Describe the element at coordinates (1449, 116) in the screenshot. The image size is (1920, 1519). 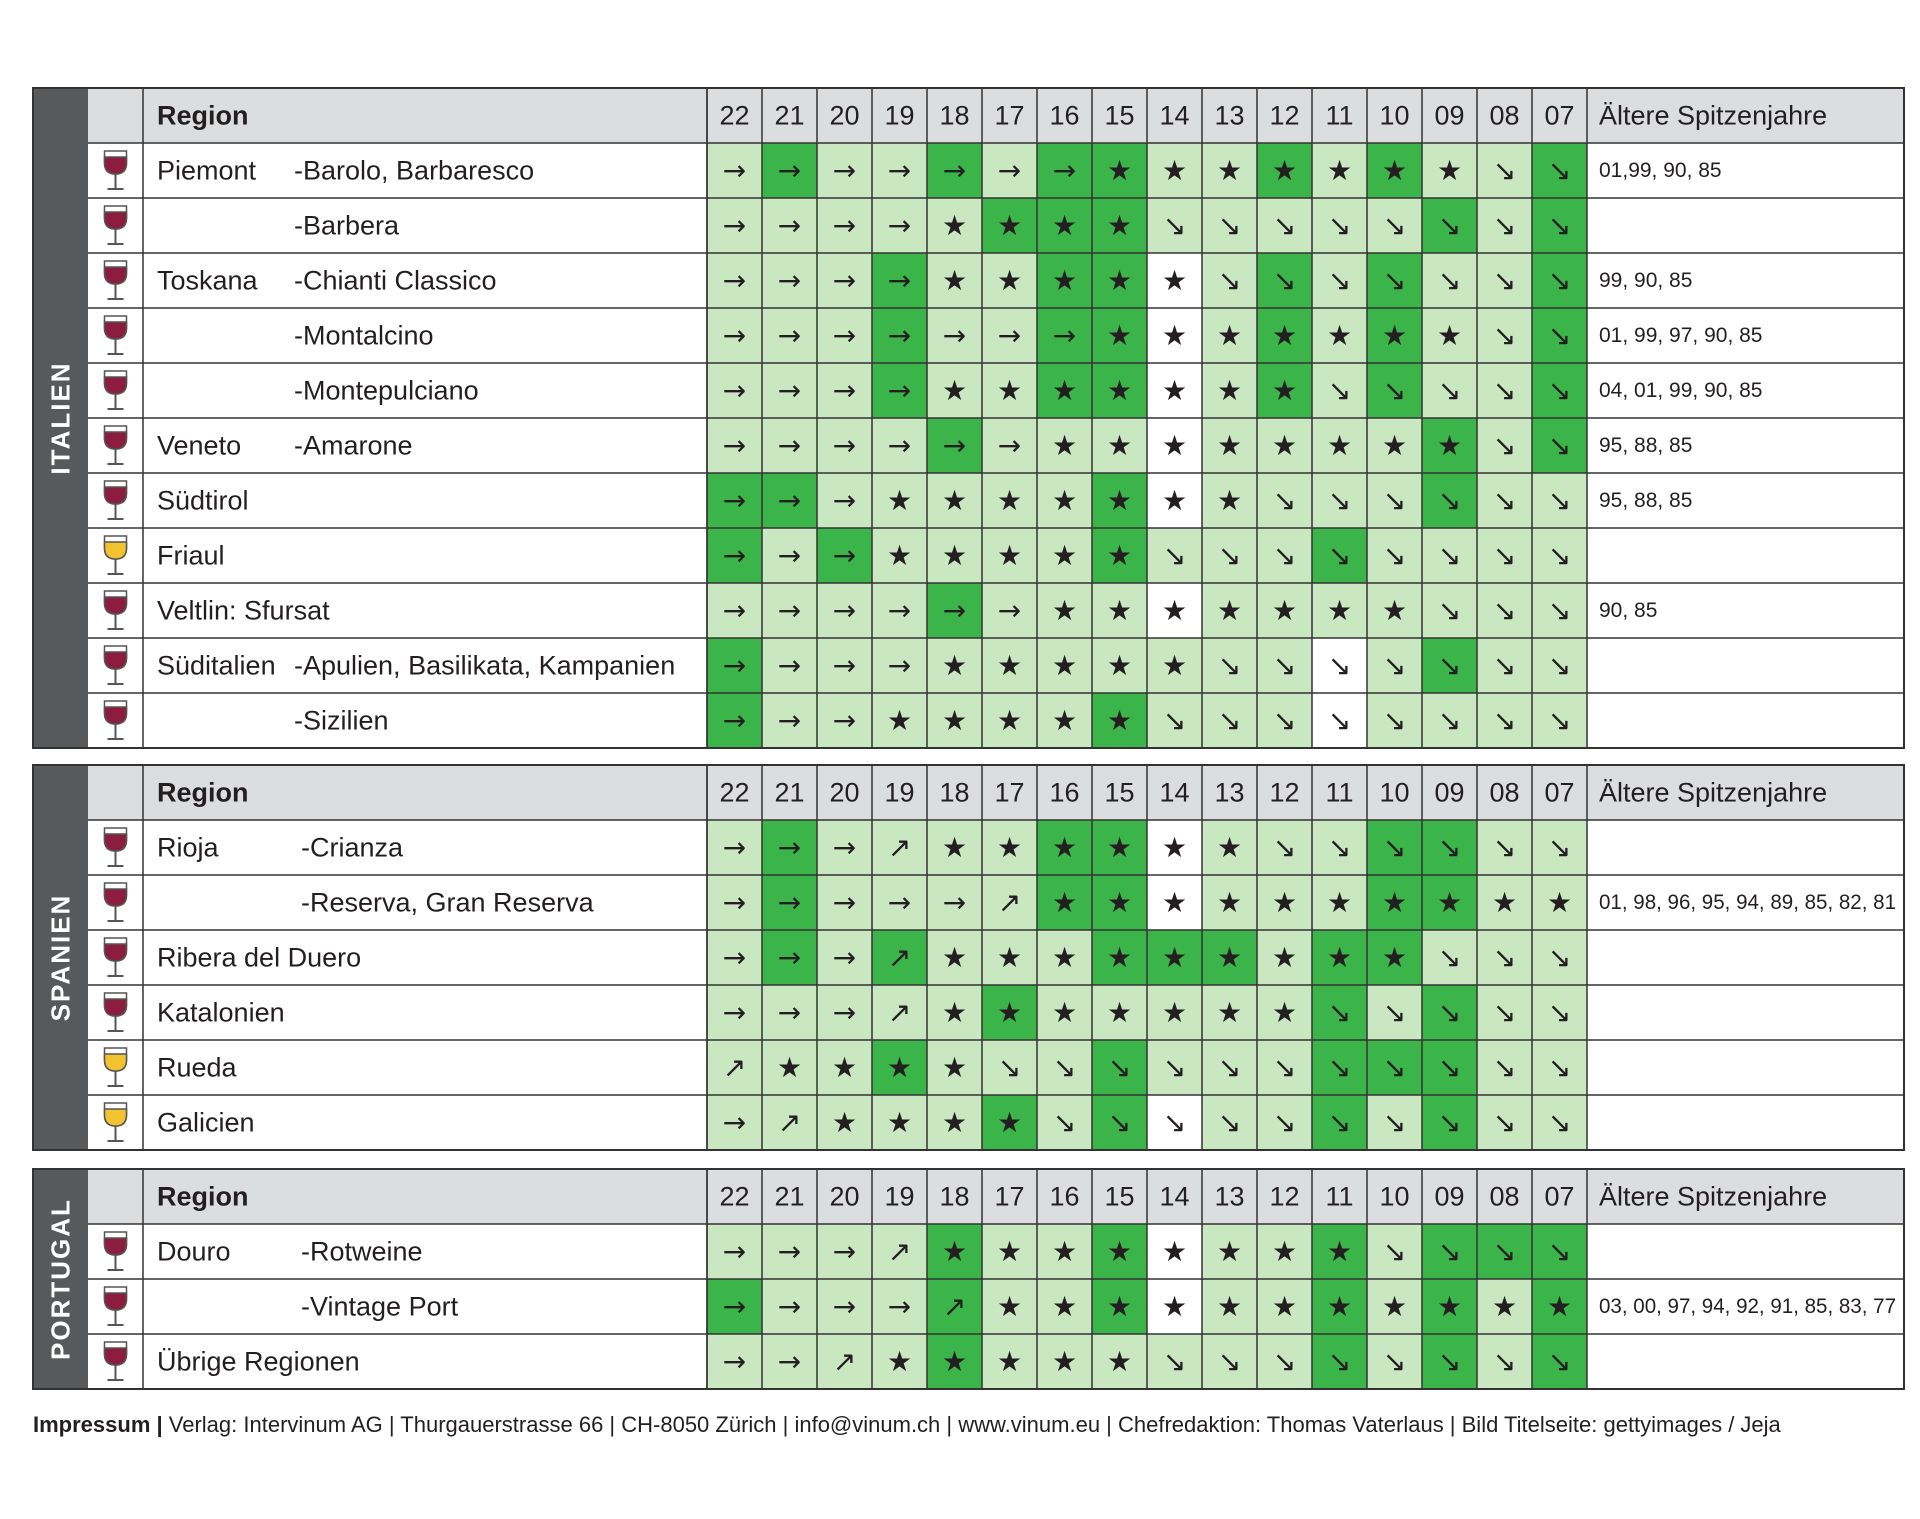
I see `header-year: 09` at that location.